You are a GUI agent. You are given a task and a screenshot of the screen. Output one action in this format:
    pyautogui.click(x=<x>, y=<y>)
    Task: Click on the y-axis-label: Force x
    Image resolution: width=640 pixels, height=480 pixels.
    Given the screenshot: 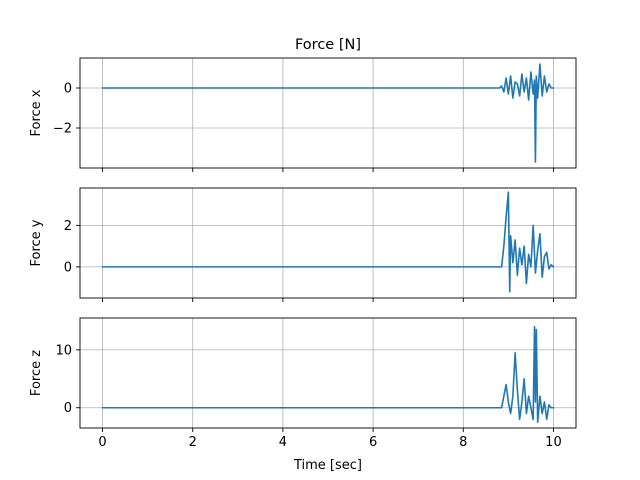 What is the action you would take?
    pyautogui.click(x=36, y=112)
    